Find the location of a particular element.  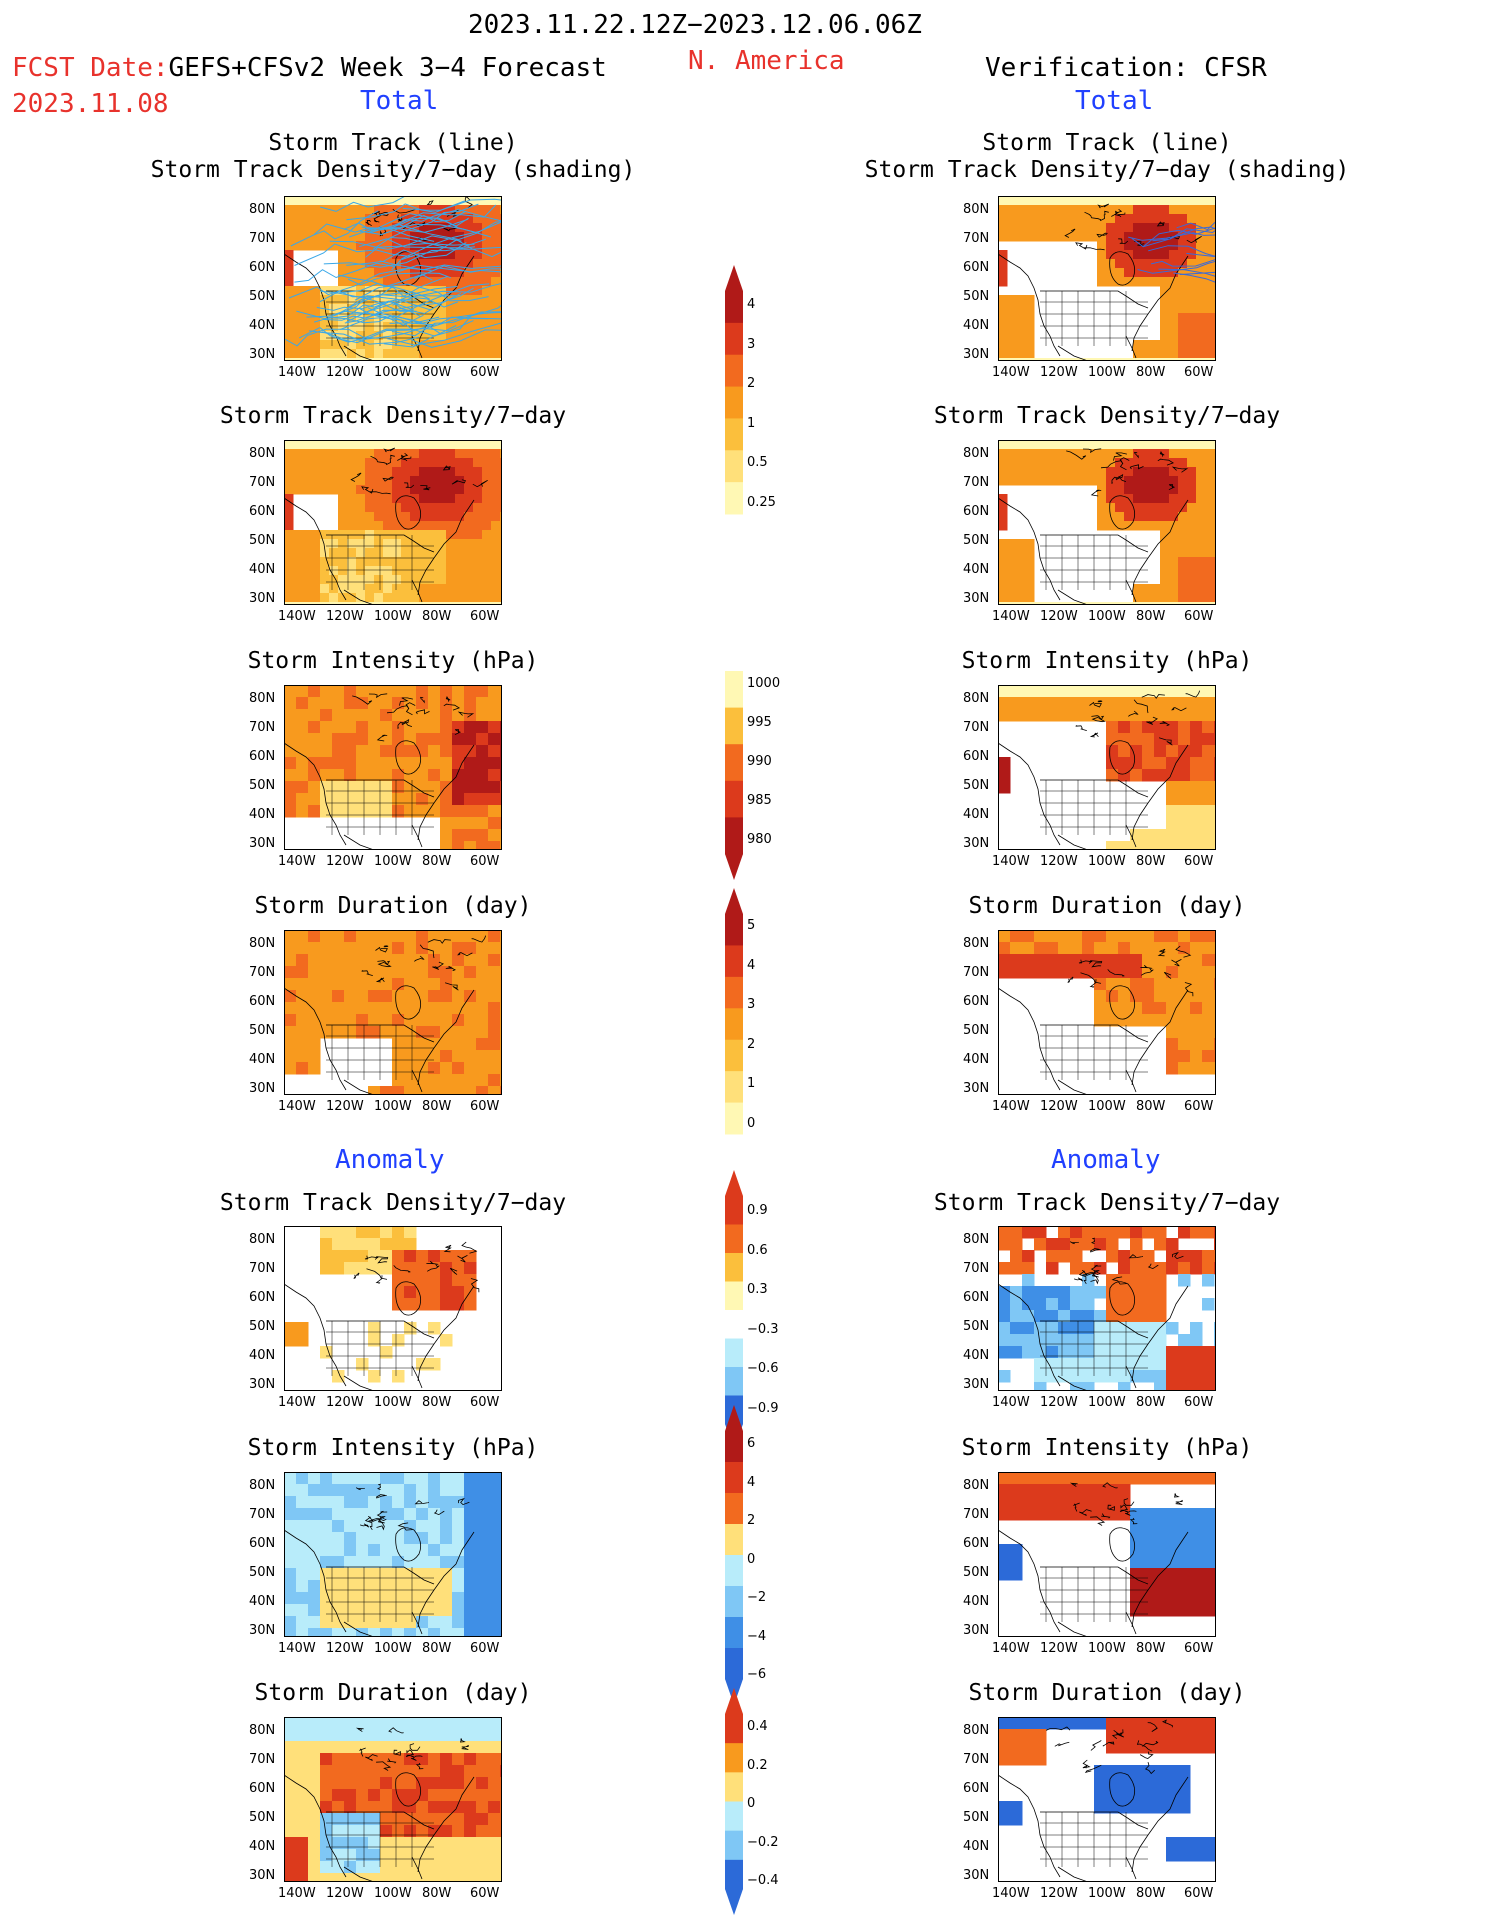

map-panel-durationAnom-forecast is located at coordinates (393, 1799).